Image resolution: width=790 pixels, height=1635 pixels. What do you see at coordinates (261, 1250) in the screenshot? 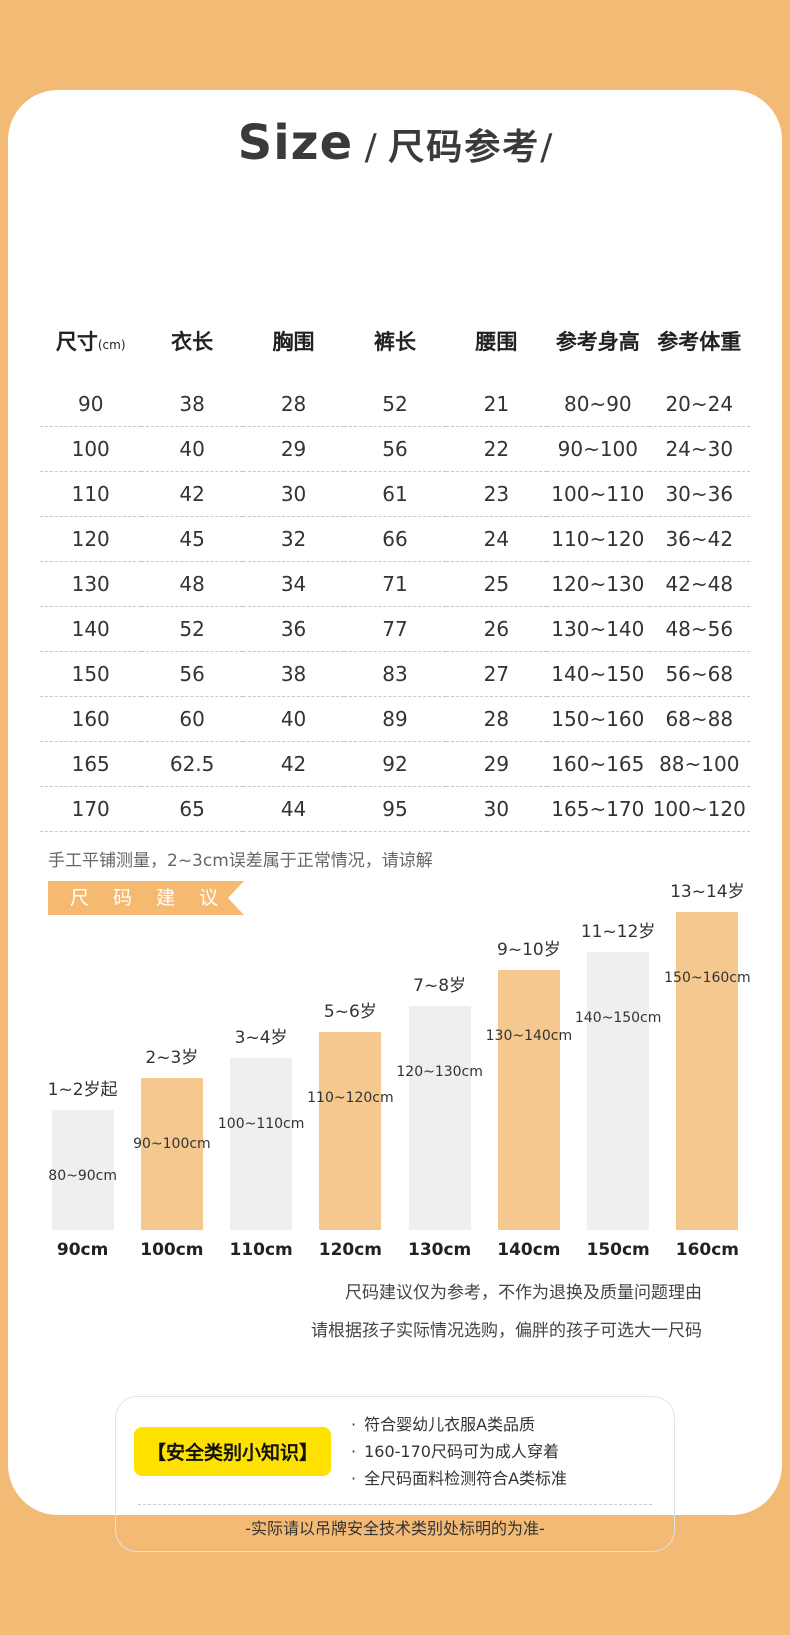
I see `chart-size-label: 110cm` at bounding box center [261, 1250].